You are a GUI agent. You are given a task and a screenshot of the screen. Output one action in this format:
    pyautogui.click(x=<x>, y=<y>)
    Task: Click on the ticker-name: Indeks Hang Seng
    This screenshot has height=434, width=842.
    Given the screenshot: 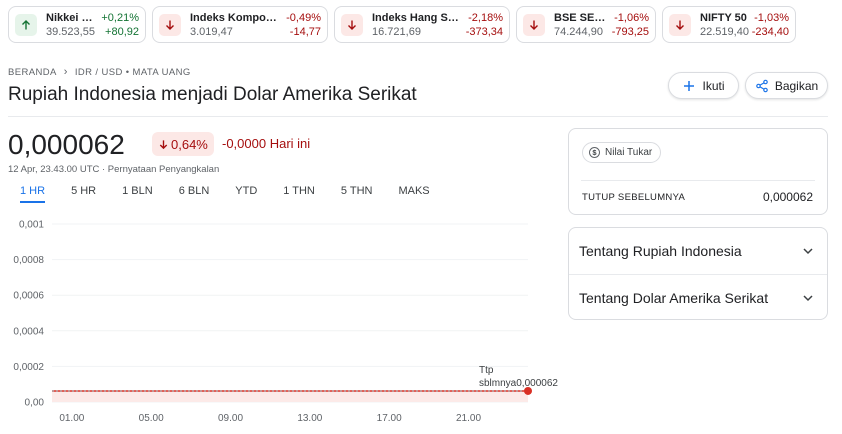 What is the action you would take?
    pyautogui.click(x=417, y=17)
    